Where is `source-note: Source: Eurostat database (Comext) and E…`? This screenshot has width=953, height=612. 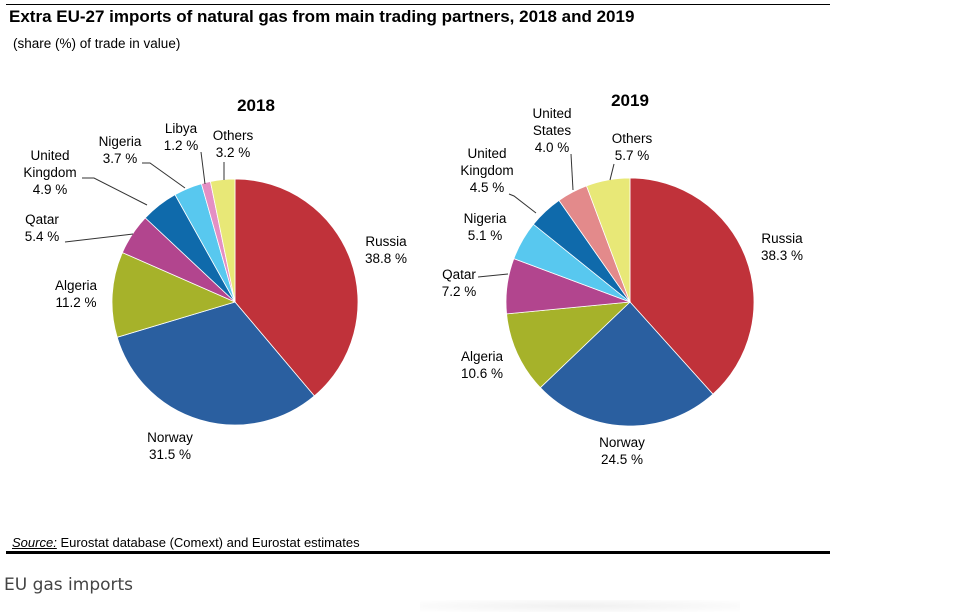
source-note: Source: Eurostat database (Comext) and E… is located at coordinates (186, 542).